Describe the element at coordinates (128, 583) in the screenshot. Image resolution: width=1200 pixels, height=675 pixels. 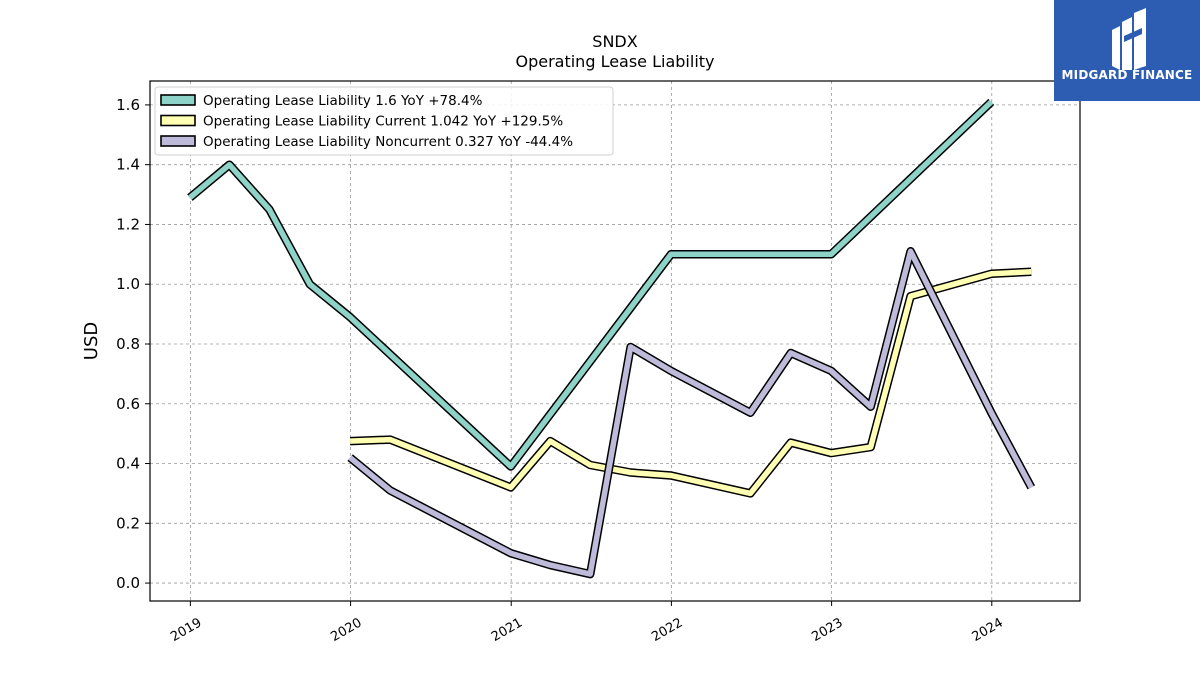
I see `y-tick-label: 0.0` at that location.